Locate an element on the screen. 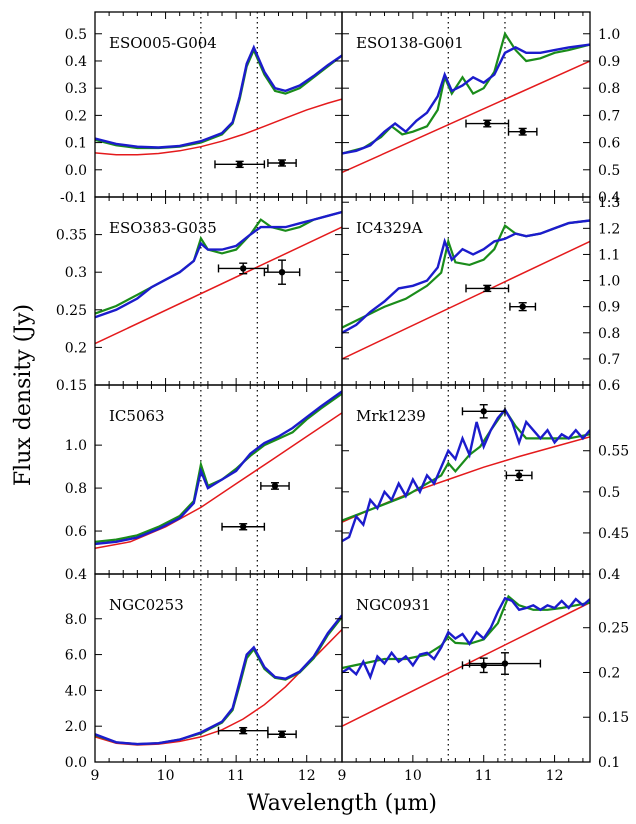 Image resolution: width=636 pixels, height=824 pixels. x-tick-label: 9 is located at coordinates (95, 776).